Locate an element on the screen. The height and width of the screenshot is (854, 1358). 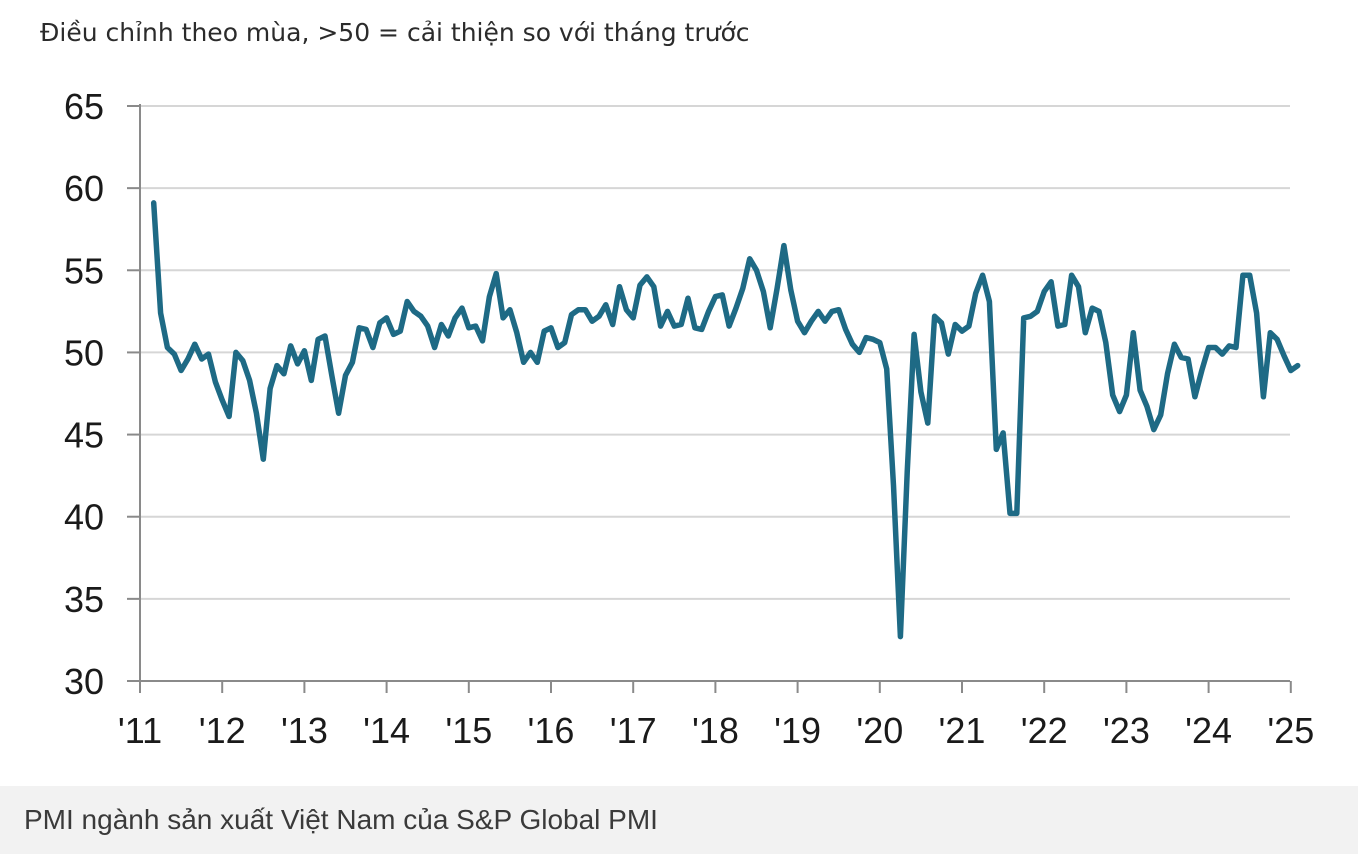
x-tick-label: '24 is located at coordinates (1208, 730).